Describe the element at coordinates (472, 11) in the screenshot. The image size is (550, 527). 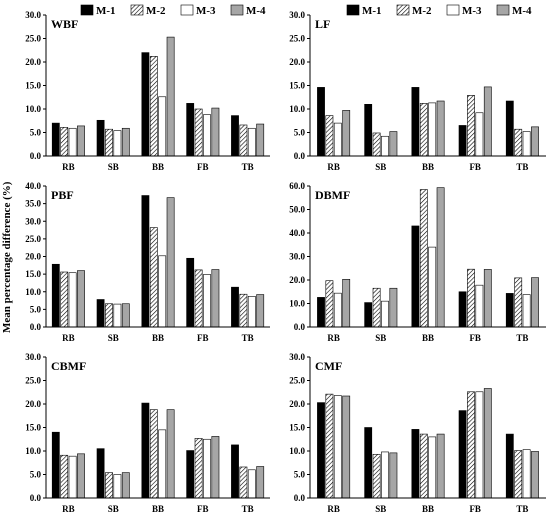
I see `legend-label-m-3: M-3` at that location.